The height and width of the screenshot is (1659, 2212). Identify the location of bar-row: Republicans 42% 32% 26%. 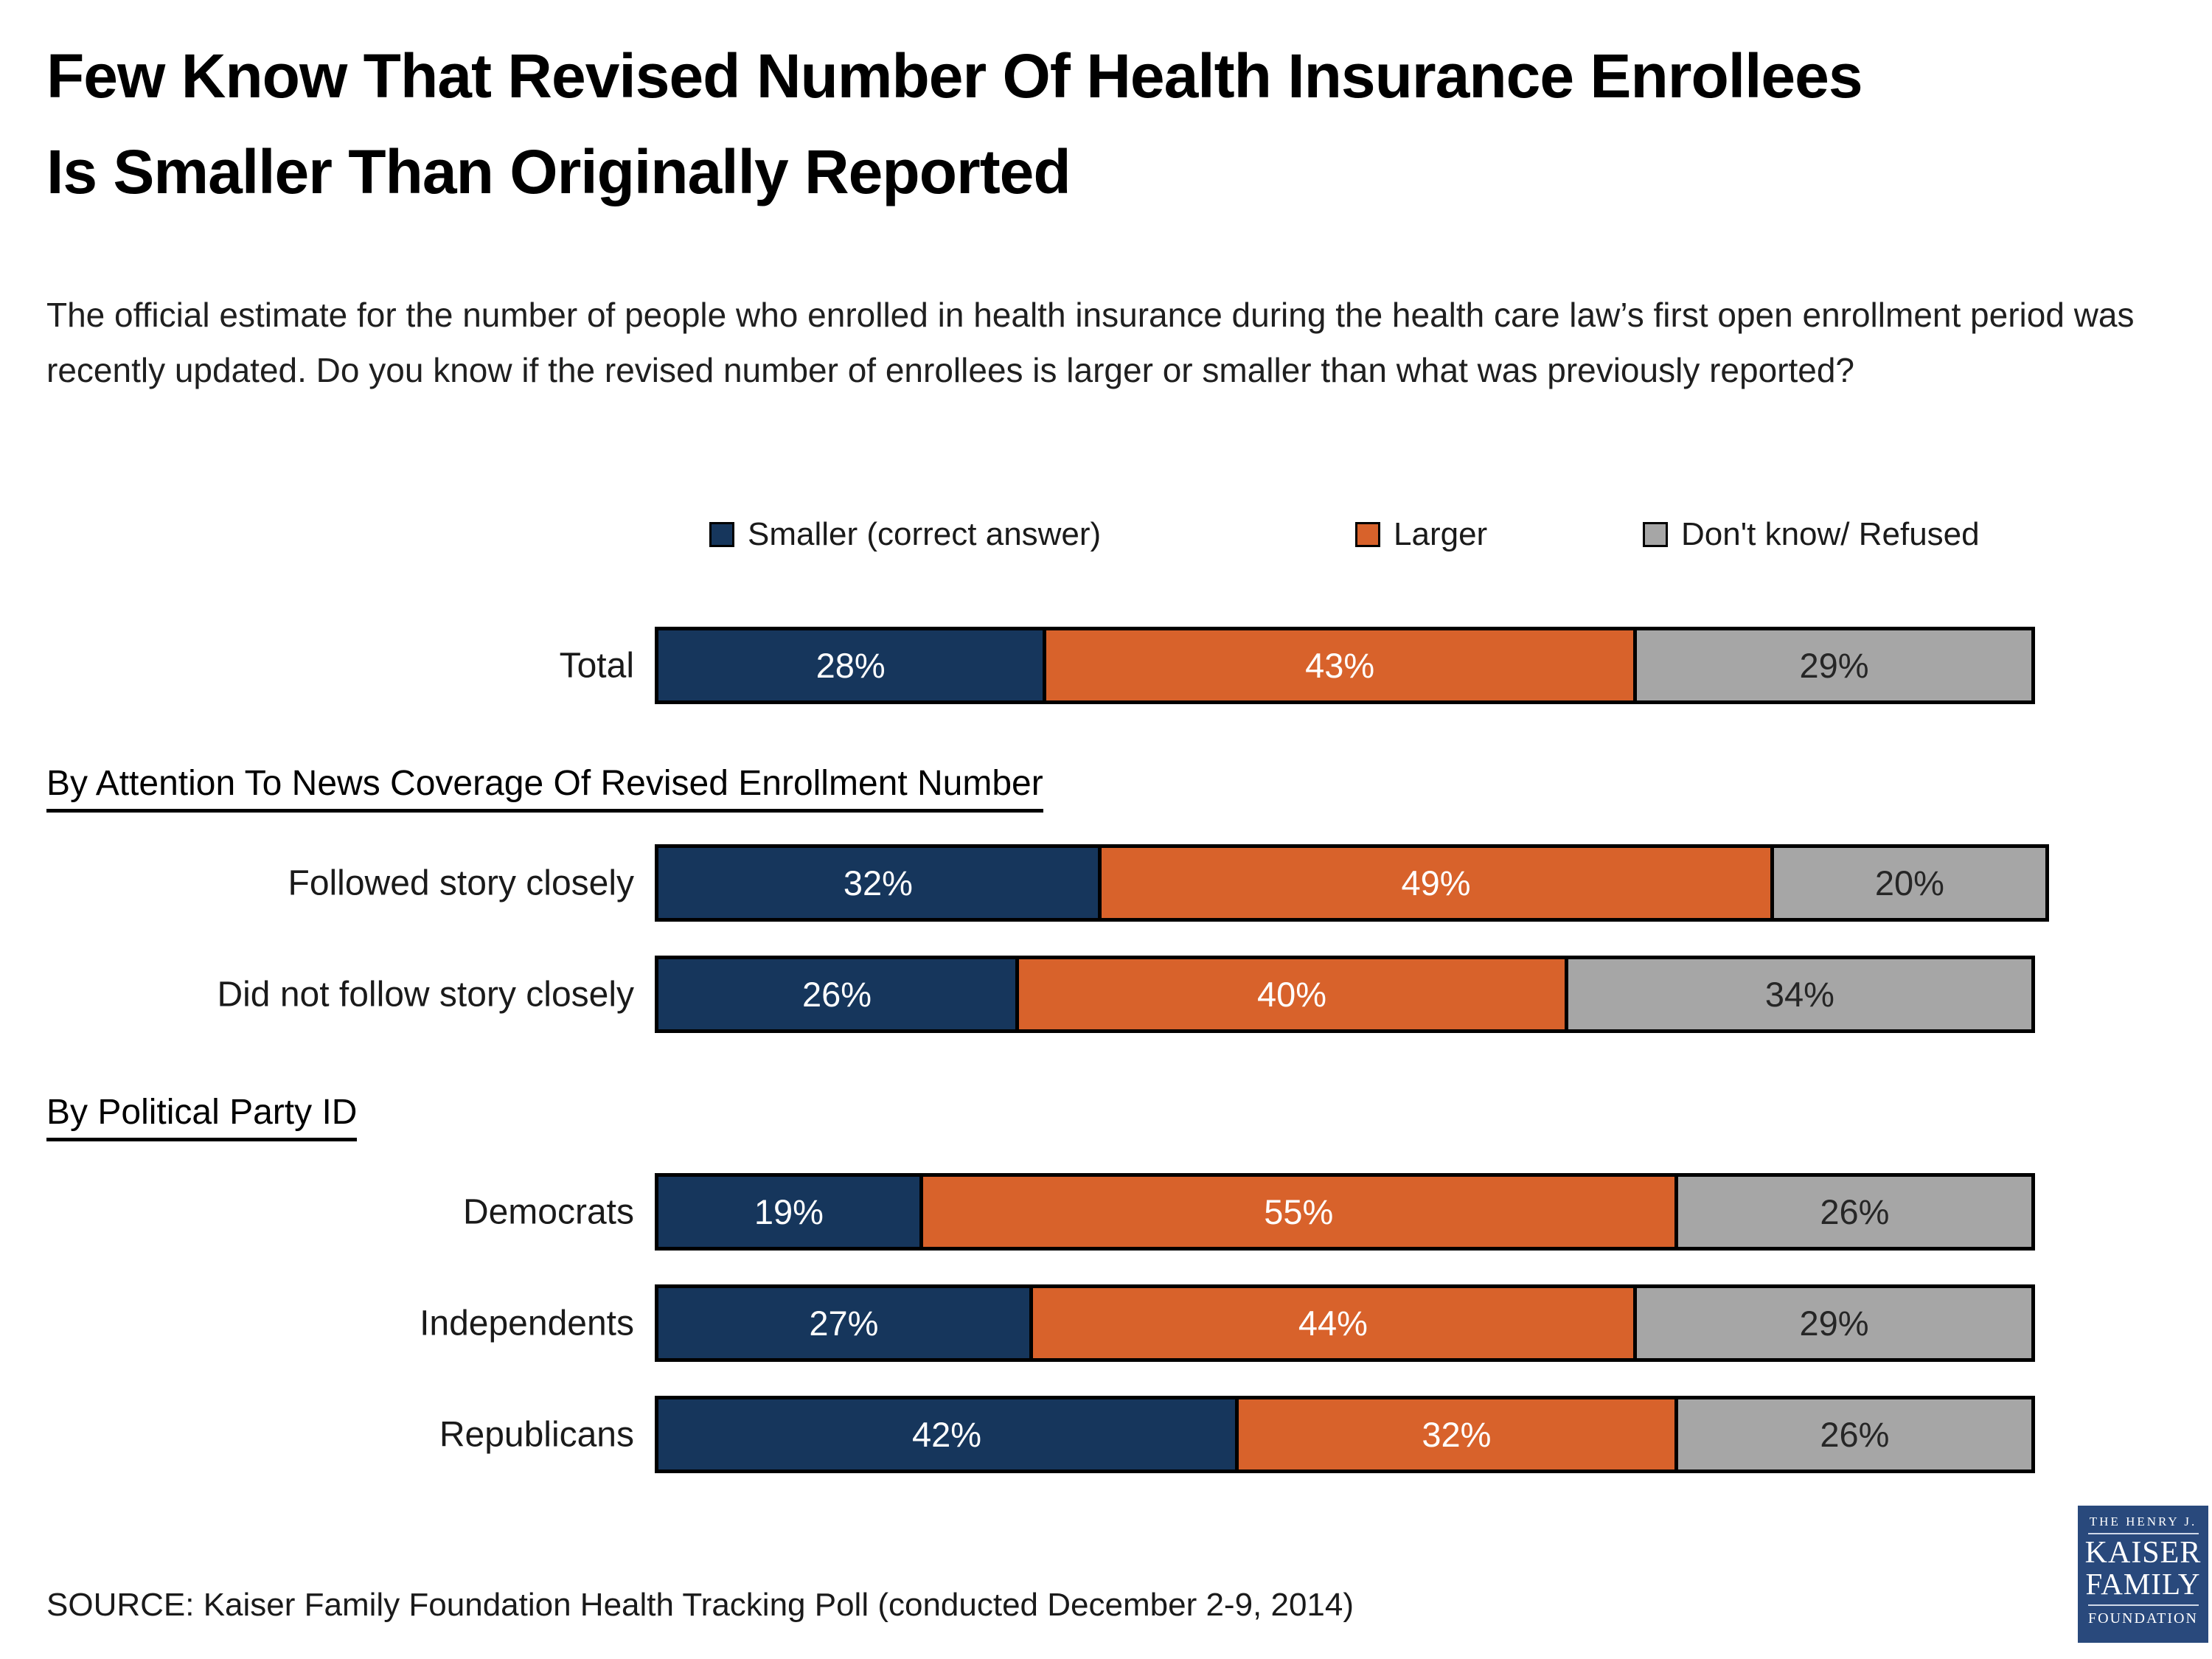
(1106, 1434).